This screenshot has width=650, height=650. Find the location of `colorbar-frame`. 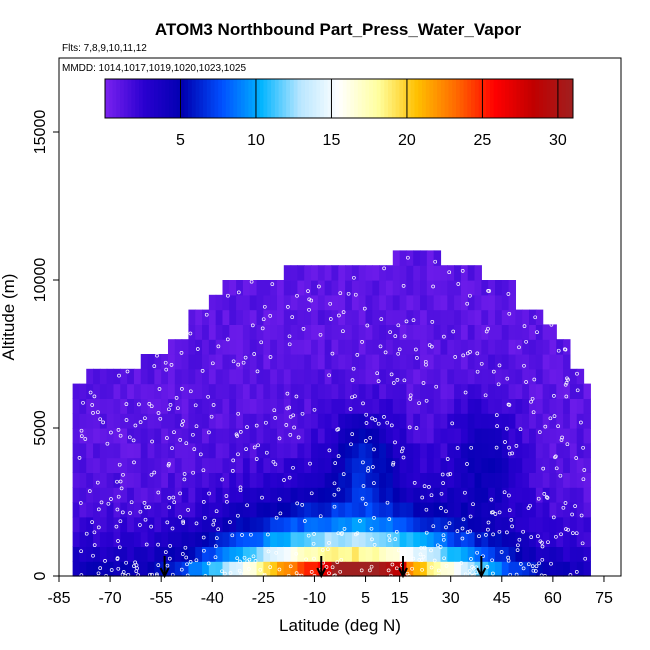

colorbar-frame is located at coordinates (339, 98).